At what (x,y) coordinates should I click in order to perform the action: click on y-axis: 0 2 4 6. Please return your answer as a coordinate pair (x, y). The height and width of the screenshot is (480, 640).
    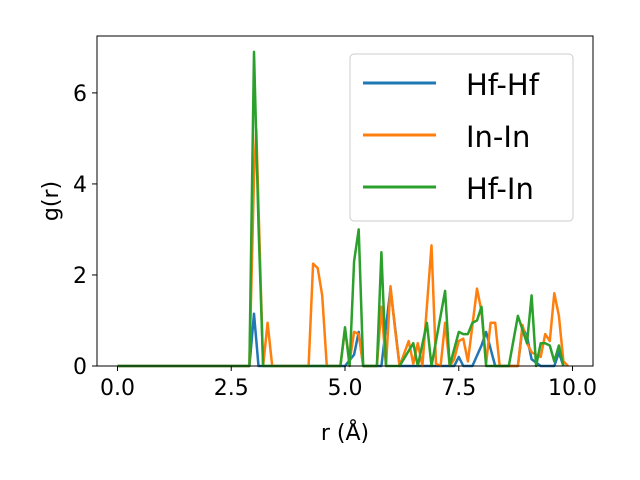
    Looking at the image, I should click on (85, 231).